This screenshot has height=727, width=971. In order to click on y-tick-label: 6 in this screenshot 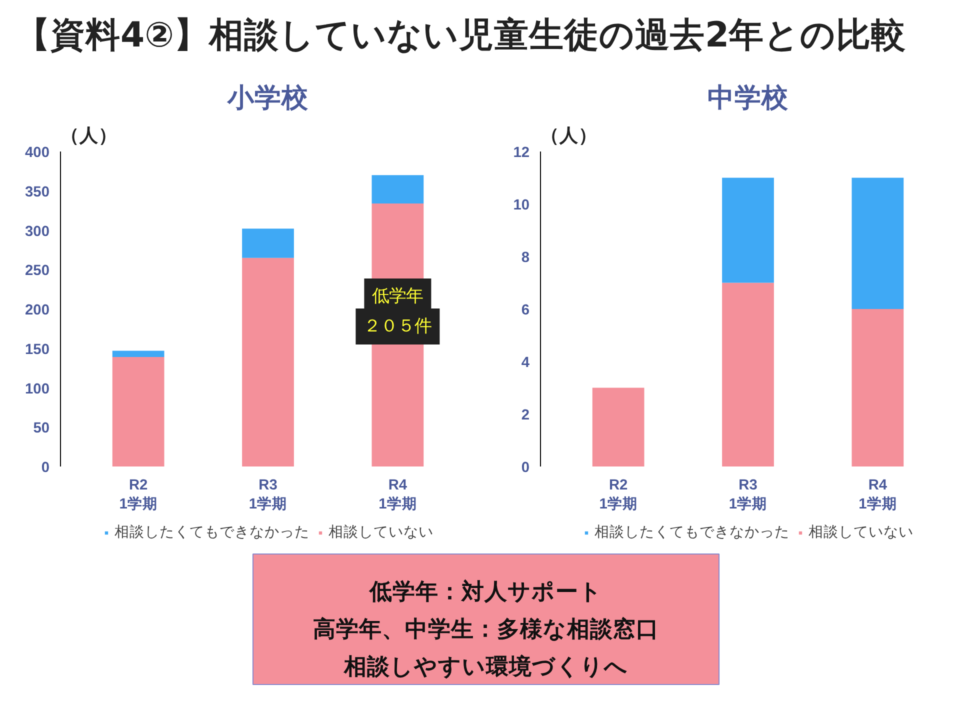, I will do `click(525, 310)`.